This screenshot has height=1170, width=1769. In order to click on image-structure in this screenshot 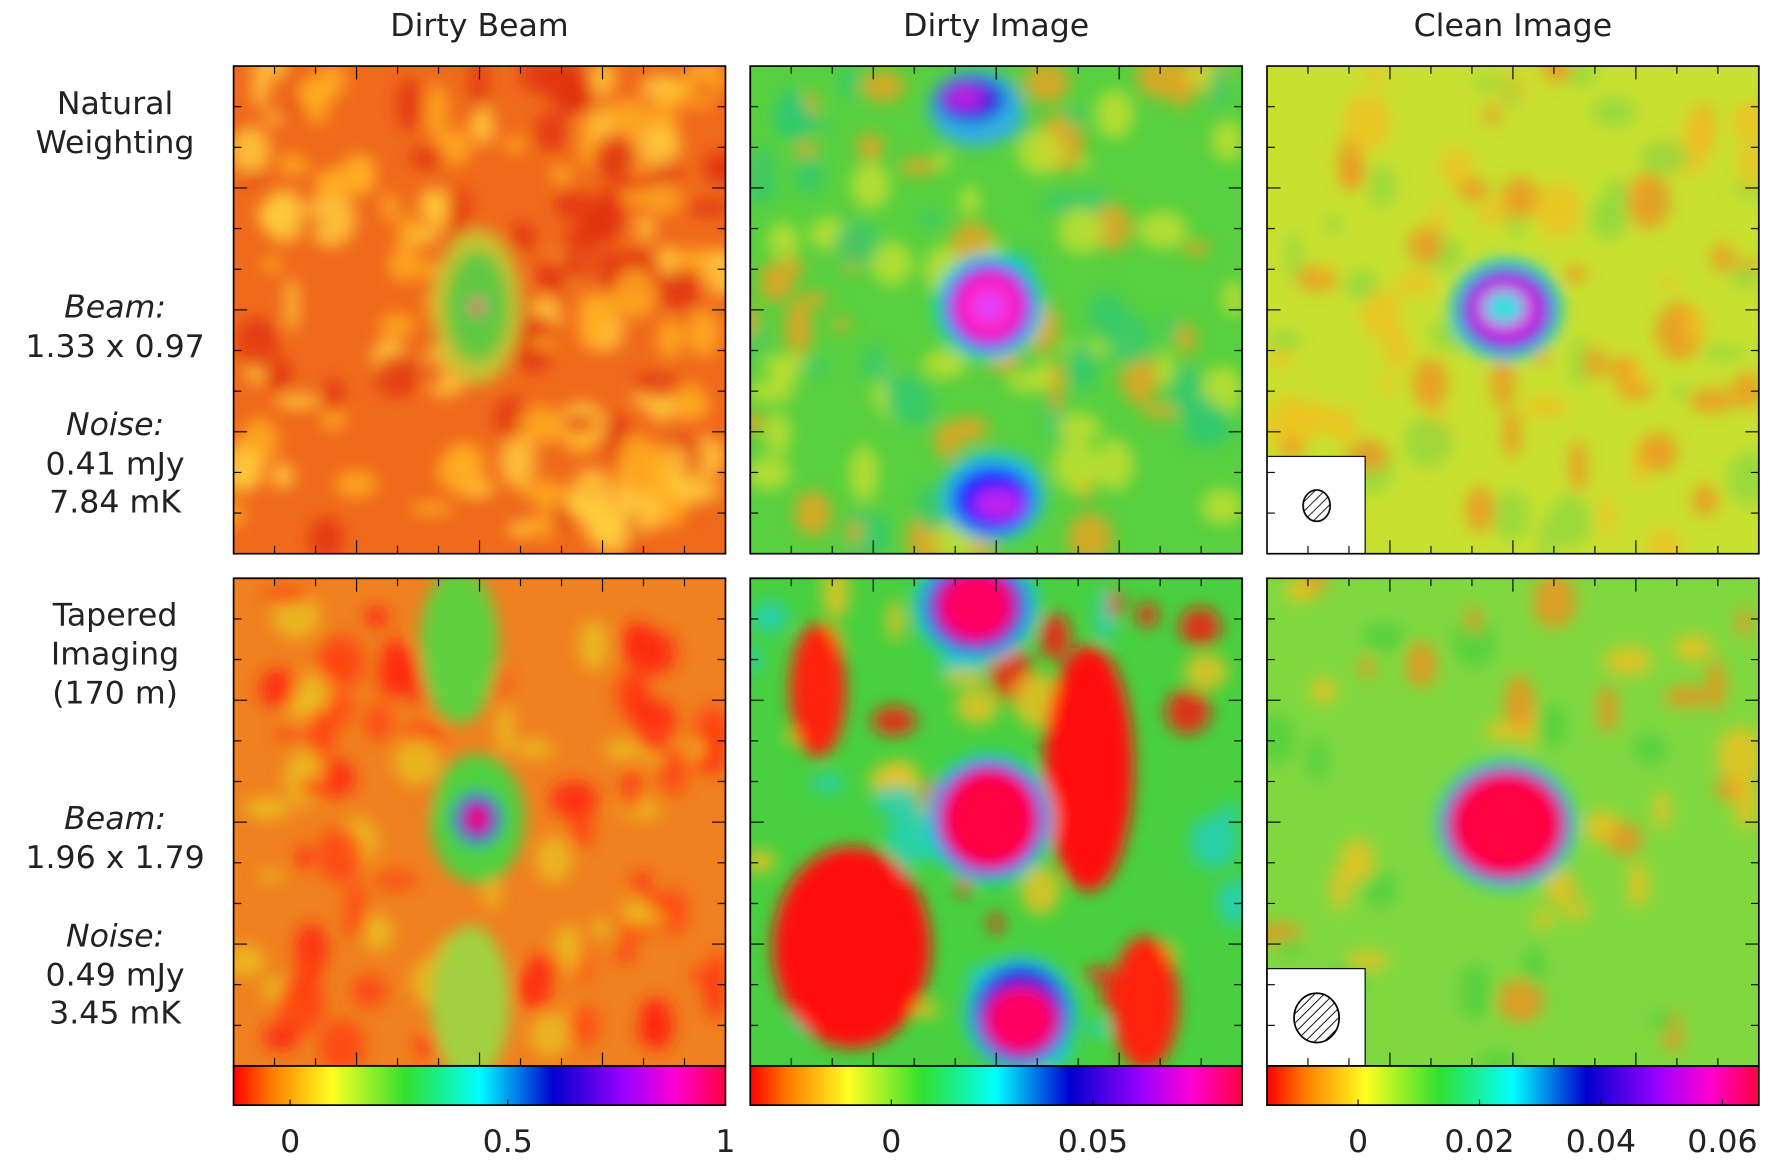, I will do `click(479, 309)`.